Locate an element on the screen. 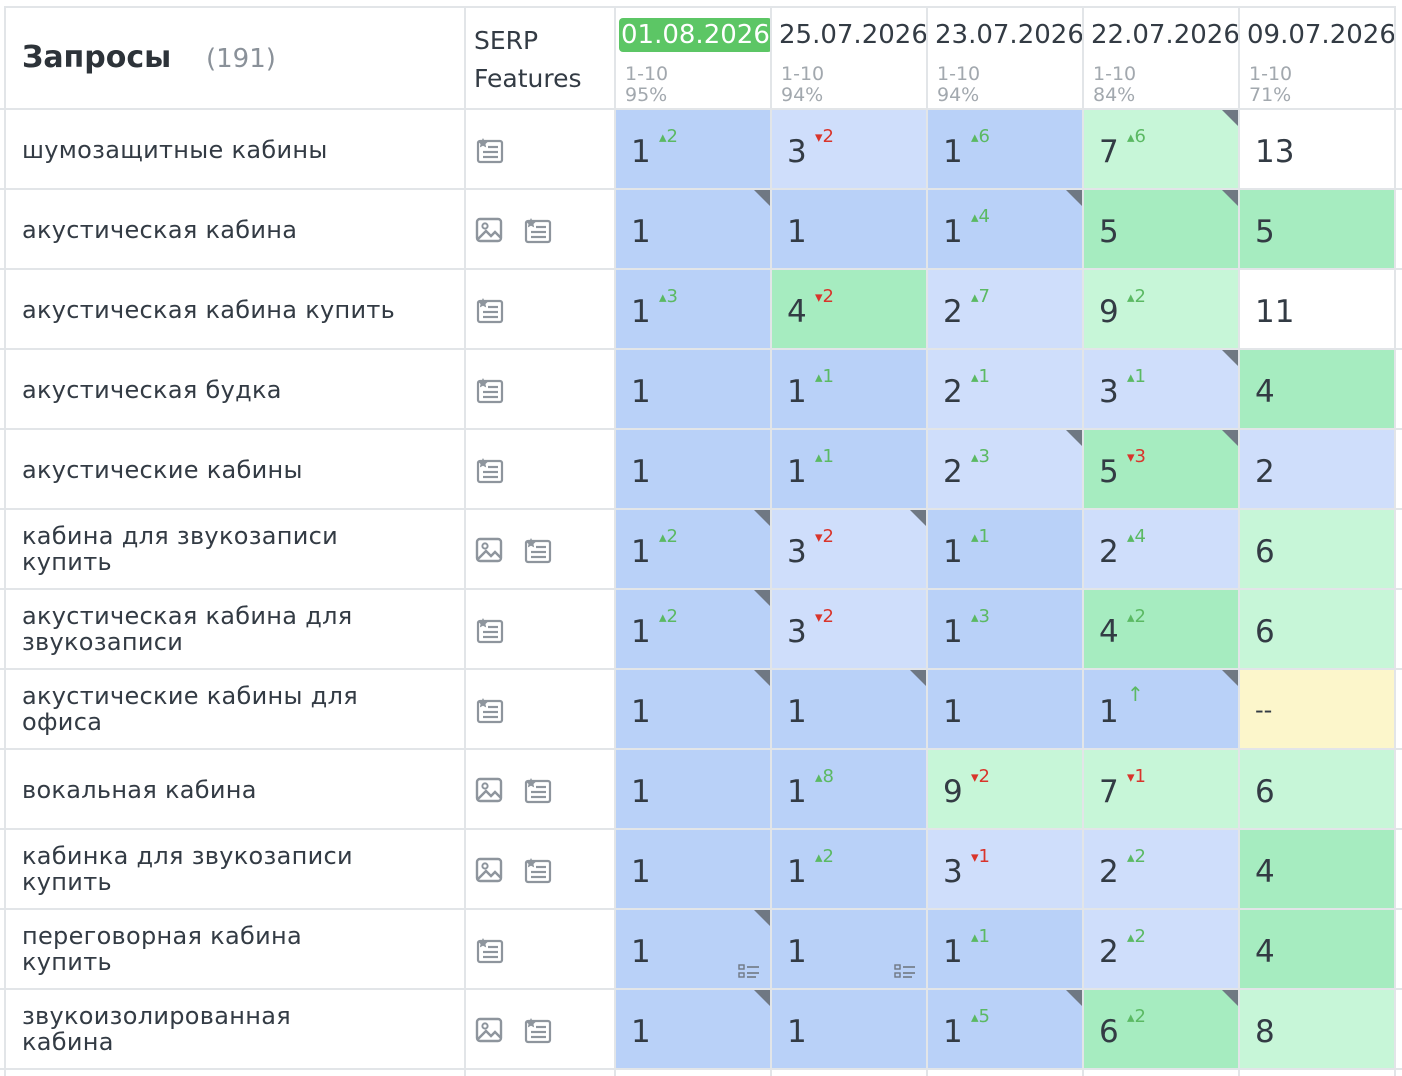  query-text: акустическая кабина купить is located at coordinates (208, 310).